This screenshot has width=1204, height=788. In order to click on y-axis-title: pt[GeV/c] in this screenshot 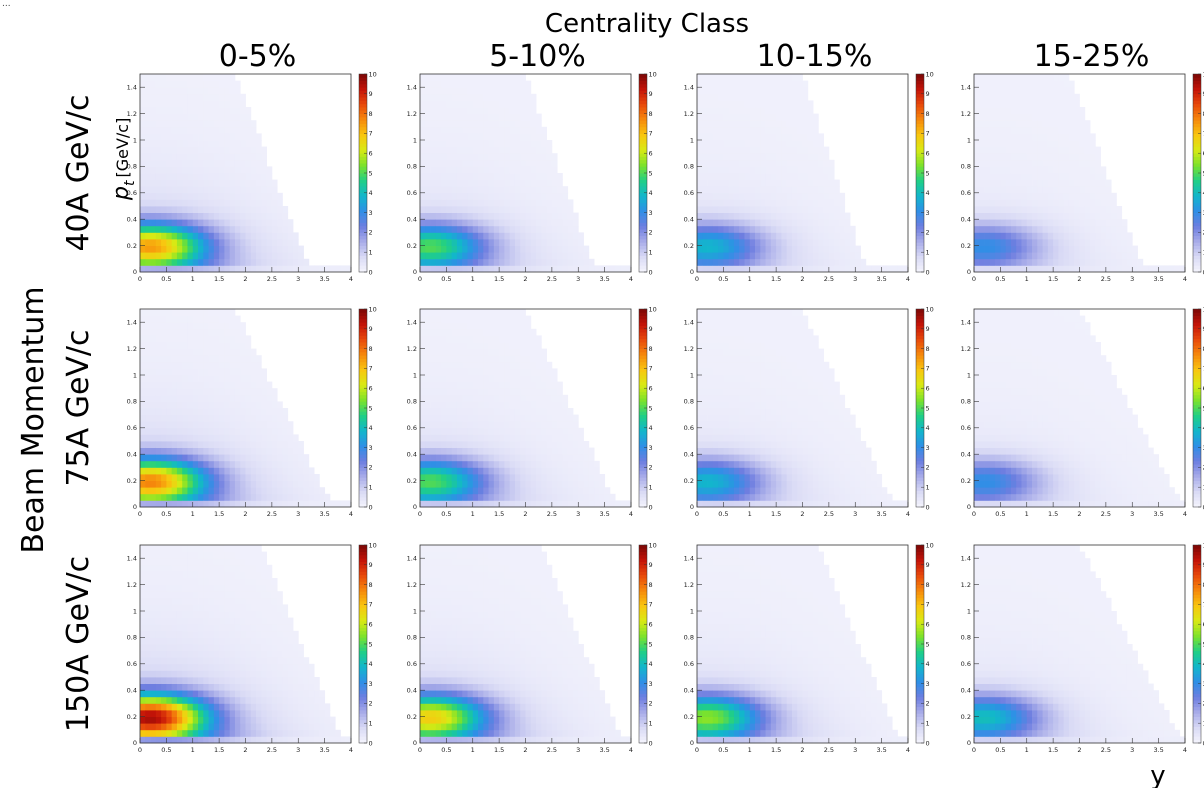, I will do `click(123, 159)`.